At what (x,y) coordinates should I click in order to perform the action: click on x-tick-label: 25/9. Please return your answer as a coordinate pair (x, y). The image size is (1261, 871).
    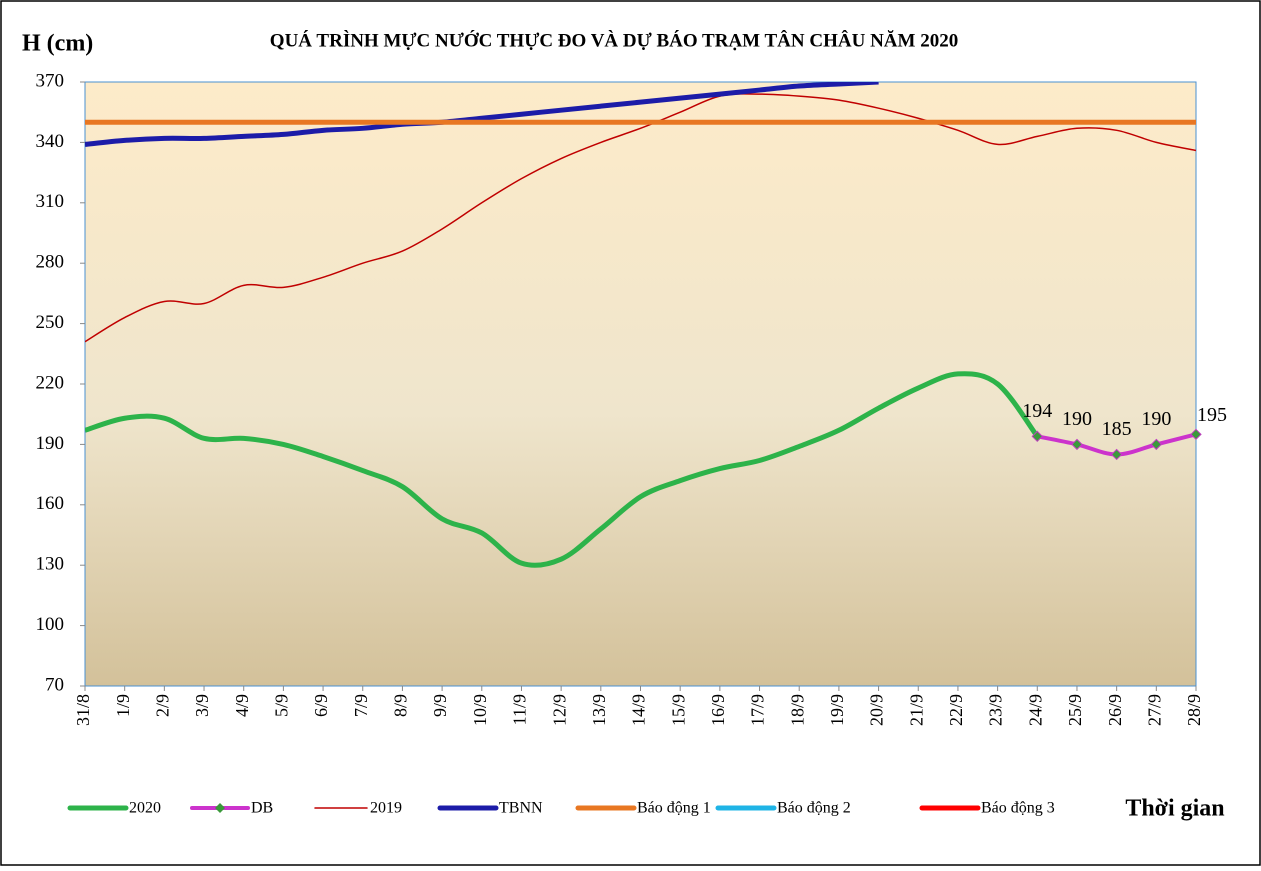
    Looking at the image, I should click on (1075, 710).